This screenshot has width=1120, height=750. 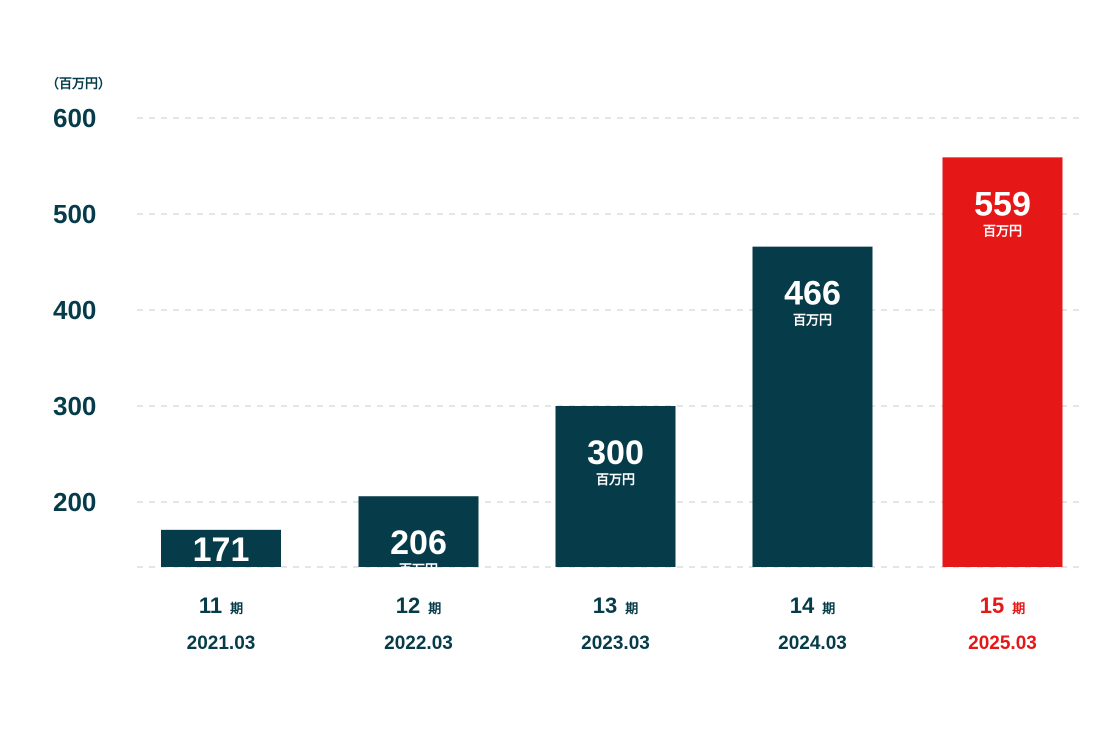 I want to click on y-tick-label: 300, so click(x=74, y=406).